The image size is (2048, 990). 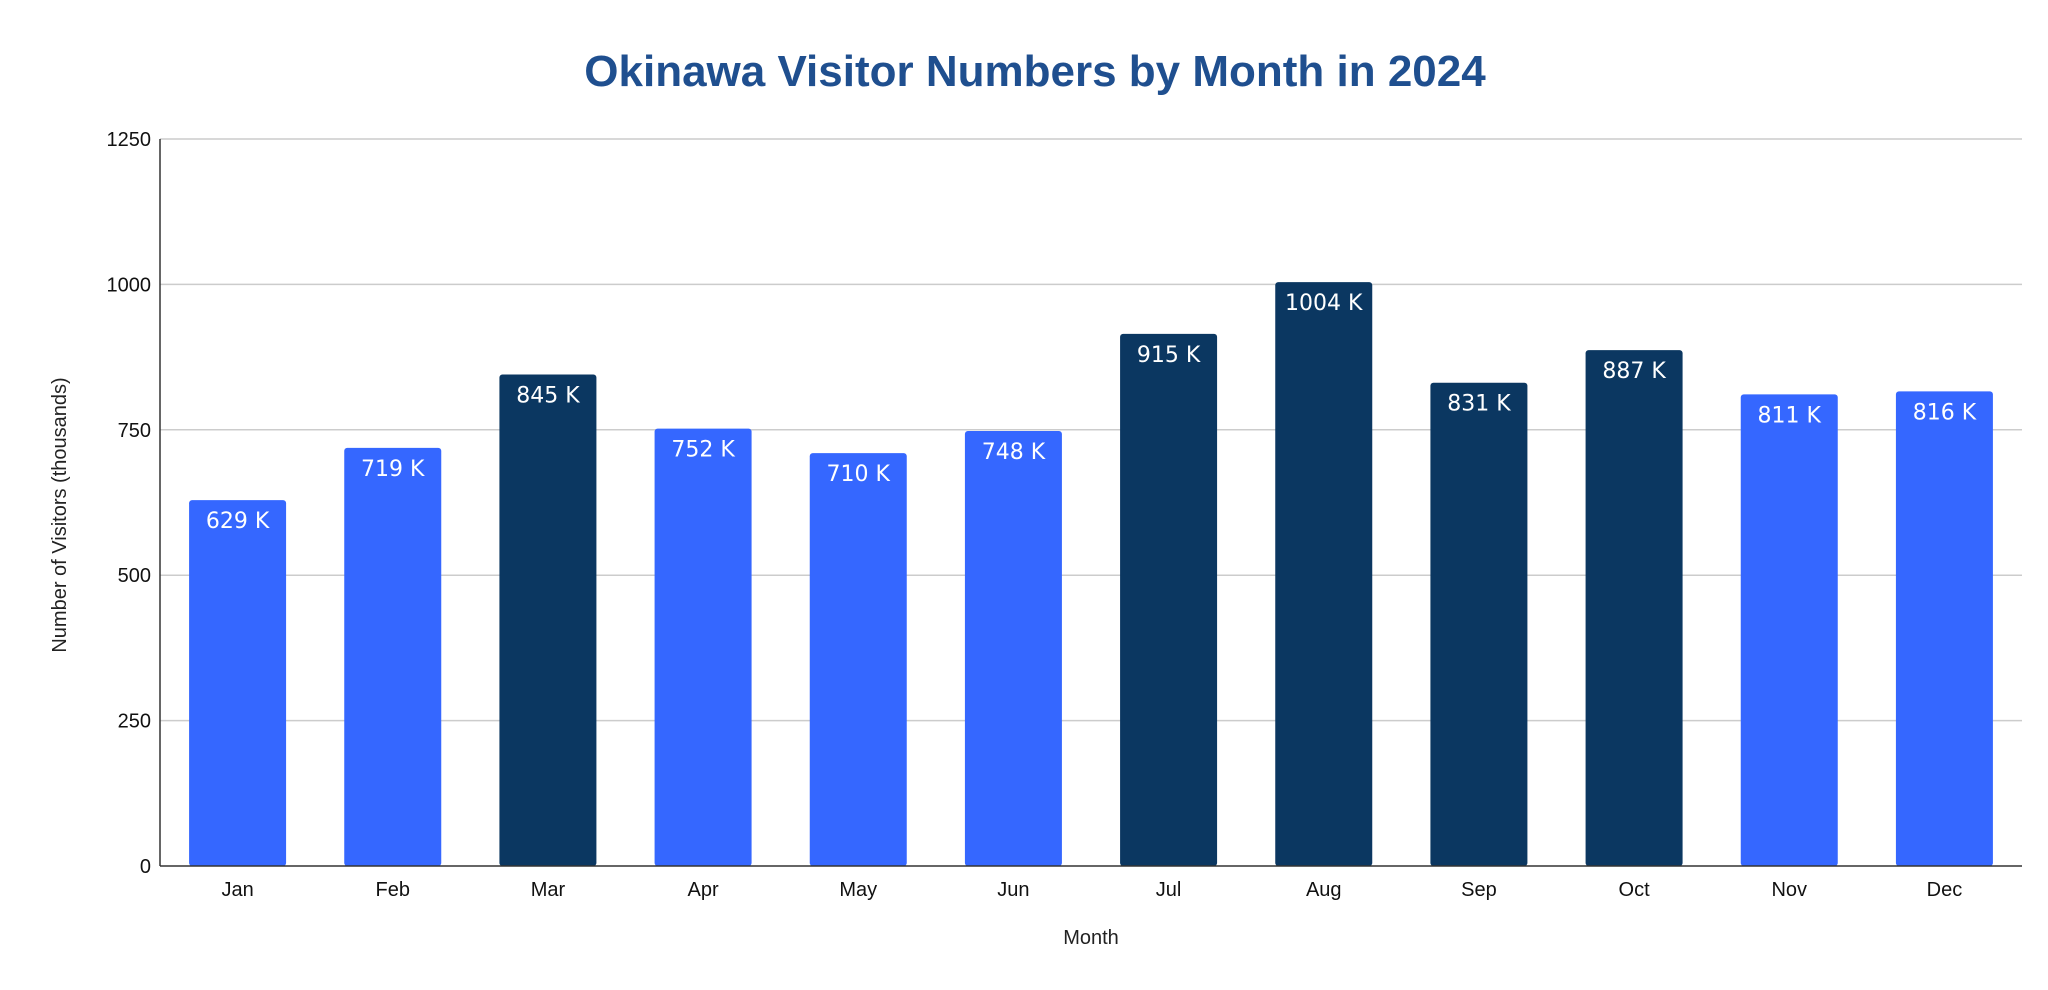 I want to click on data-label-sep: 831 K, so click(x=1479, y=404).